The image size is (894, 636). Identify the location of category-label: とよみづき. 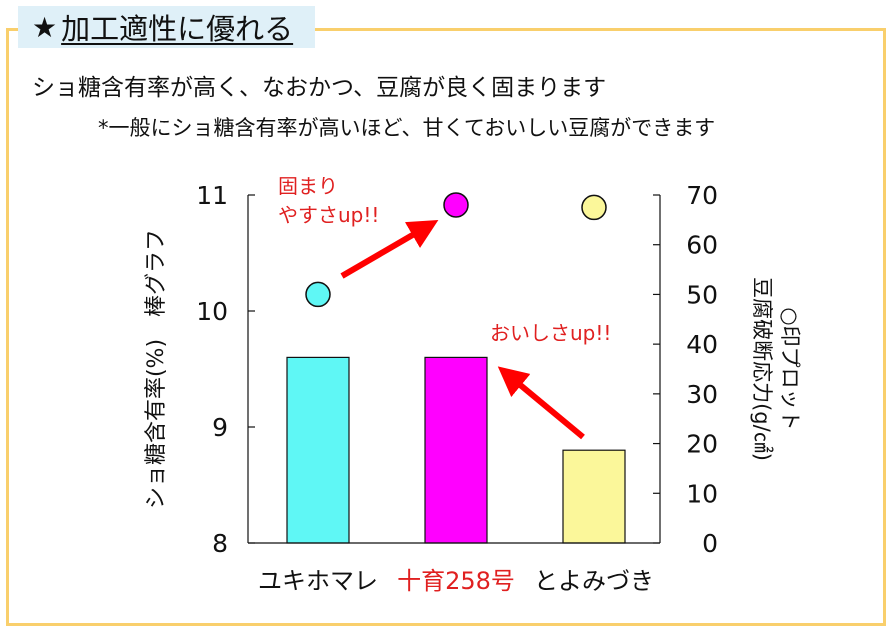
(594, 581).